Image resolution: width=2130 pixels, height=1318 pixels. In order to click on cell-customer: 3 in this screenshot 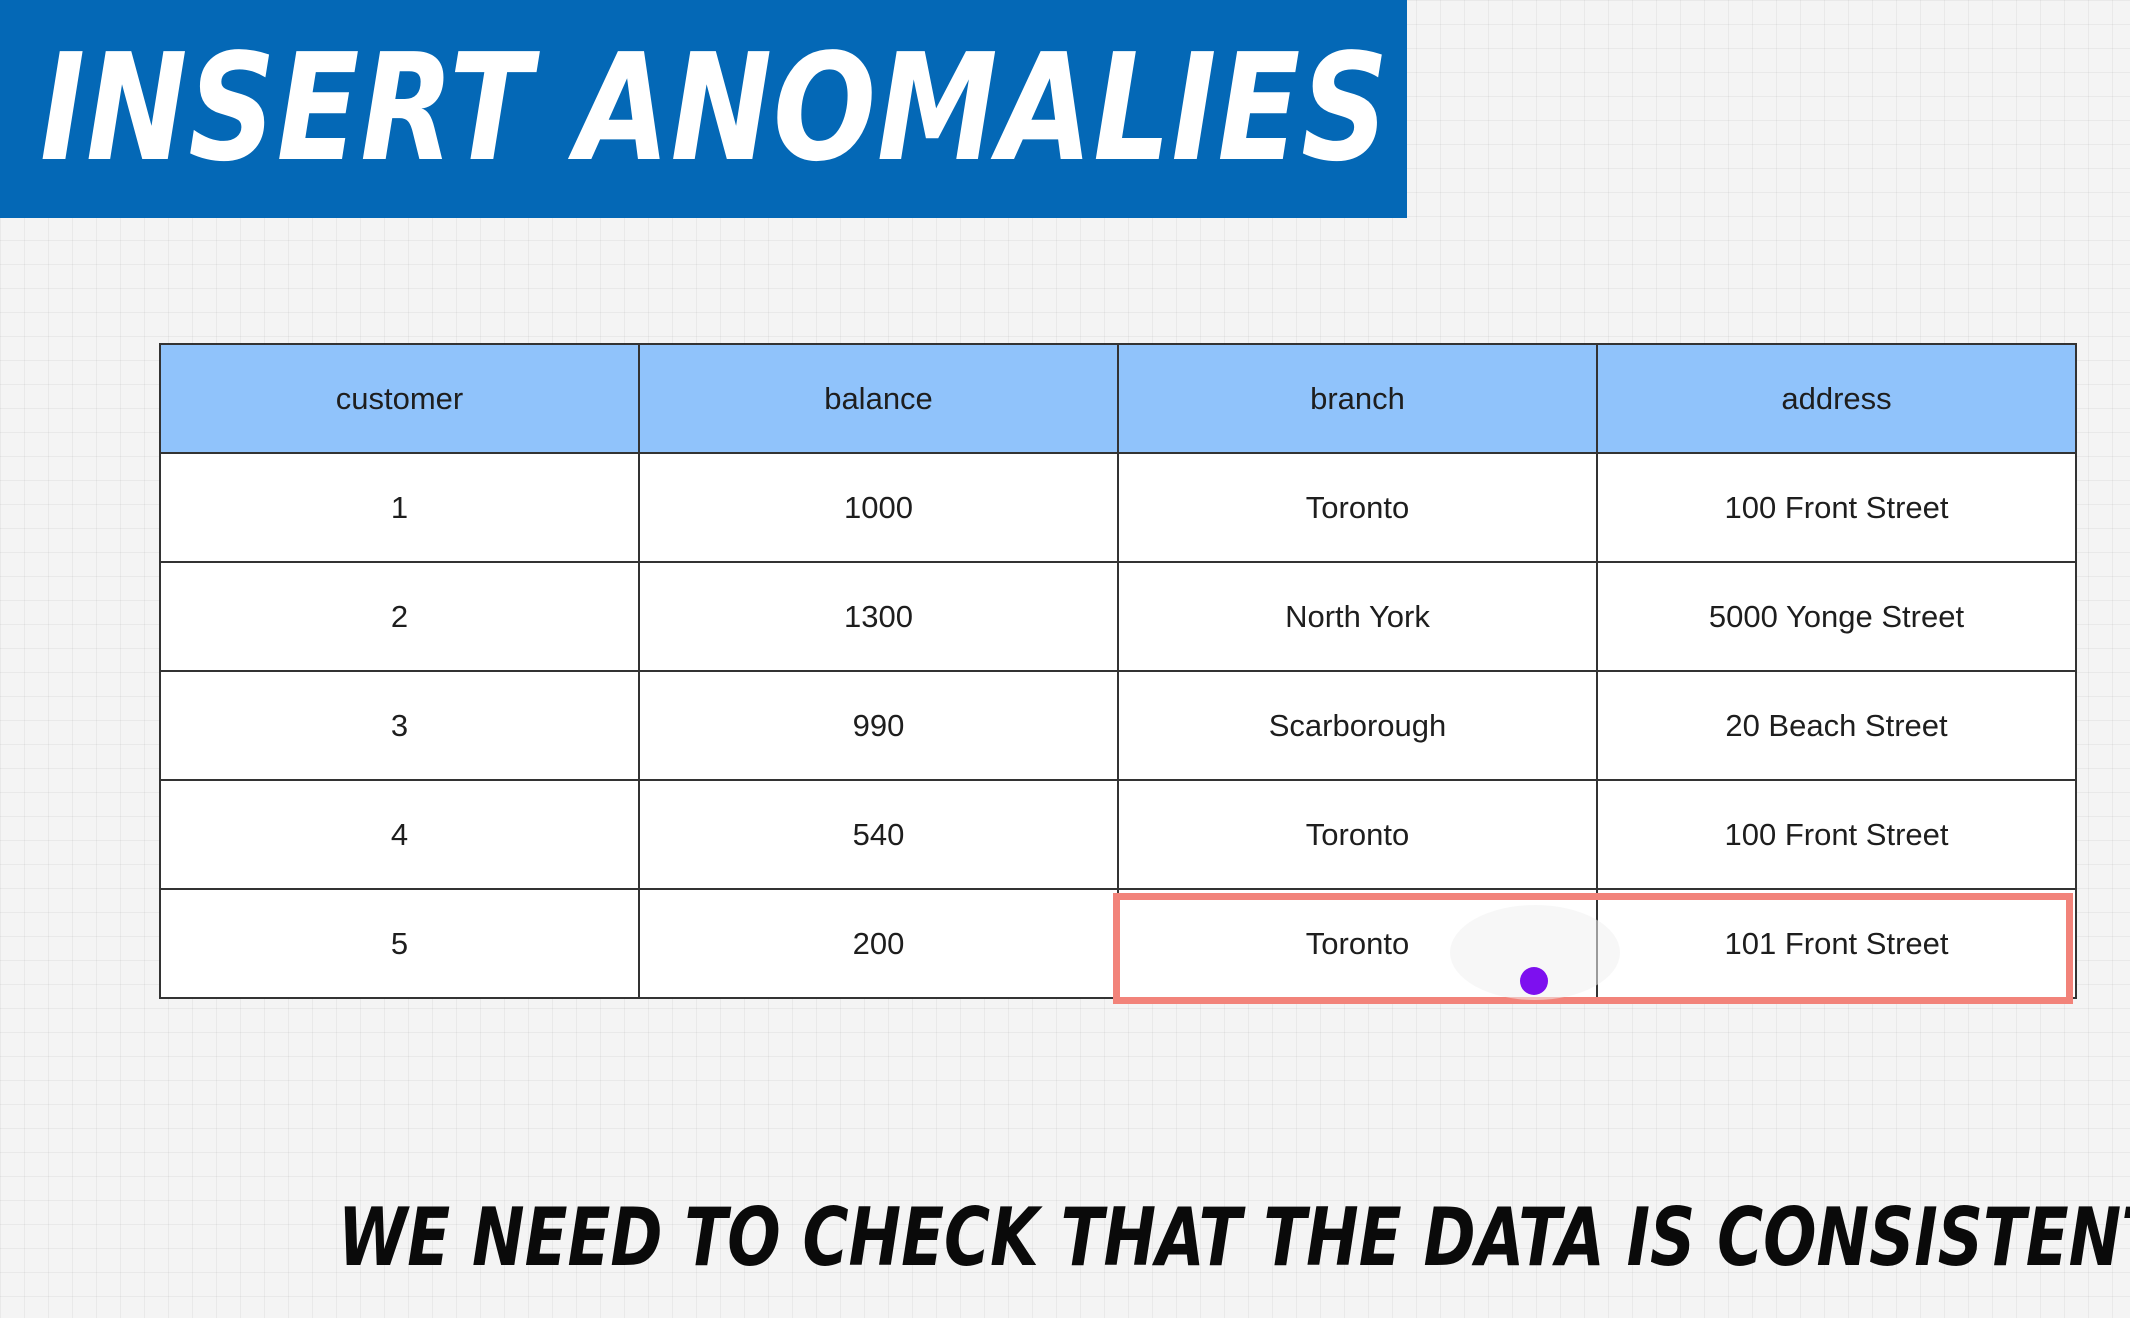, I will do `click(399, 725)`.